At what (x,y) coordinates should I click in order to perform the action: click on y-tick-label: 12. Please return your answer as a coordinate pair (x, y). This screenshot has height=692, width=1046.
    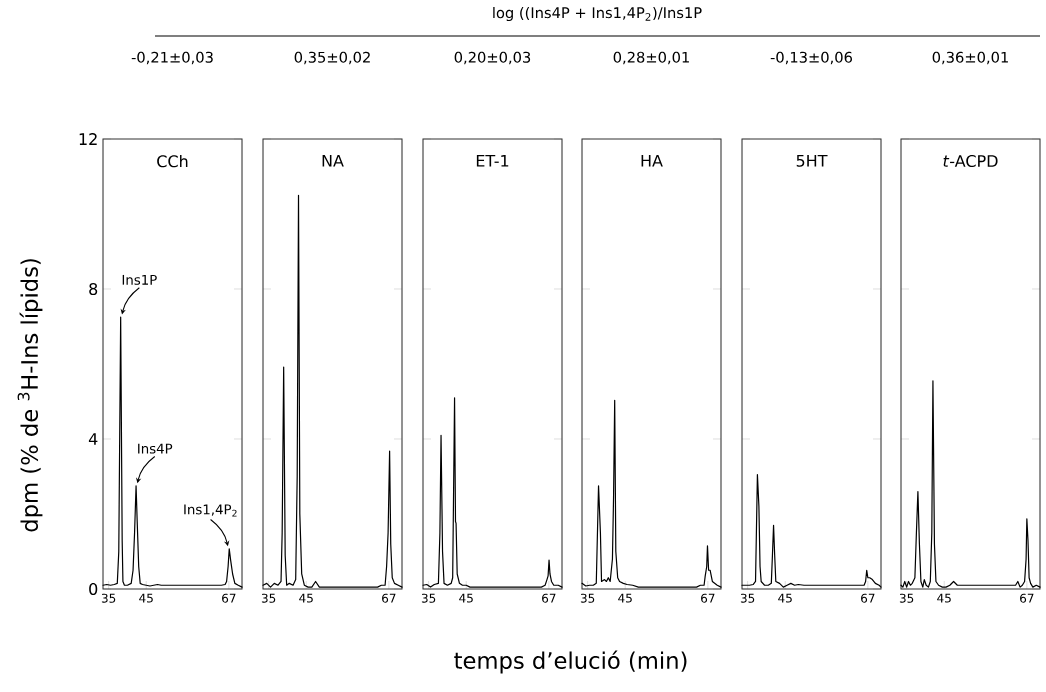
    Looking at the image, I should click on (88, 139).